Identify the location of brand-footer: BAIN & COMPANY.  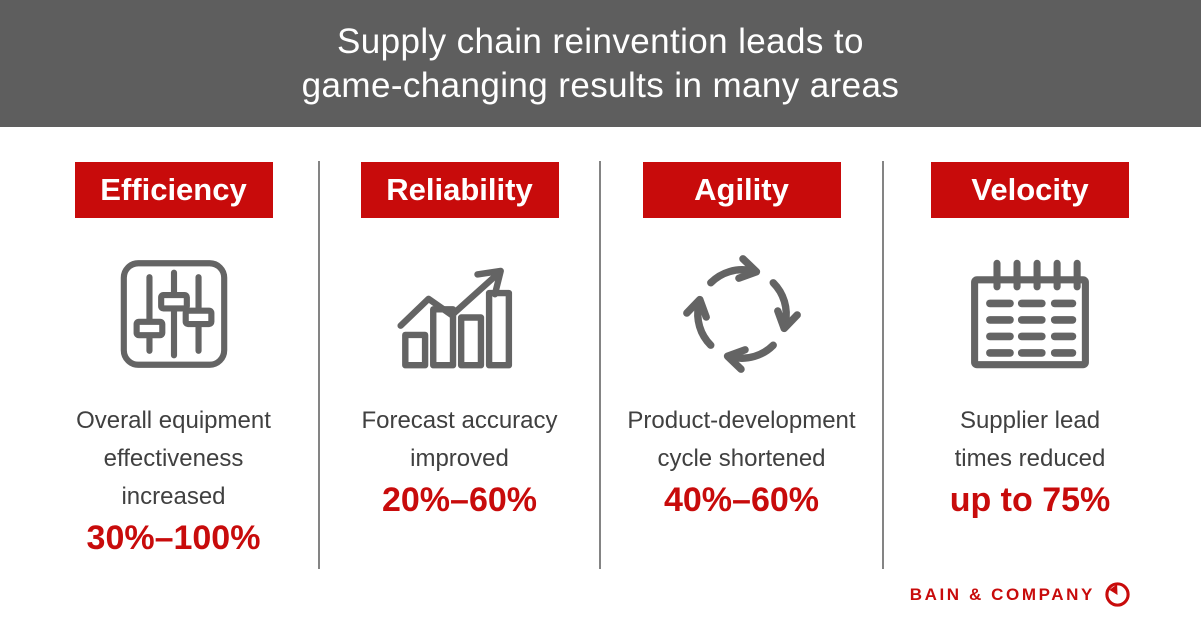
(1020, 594).